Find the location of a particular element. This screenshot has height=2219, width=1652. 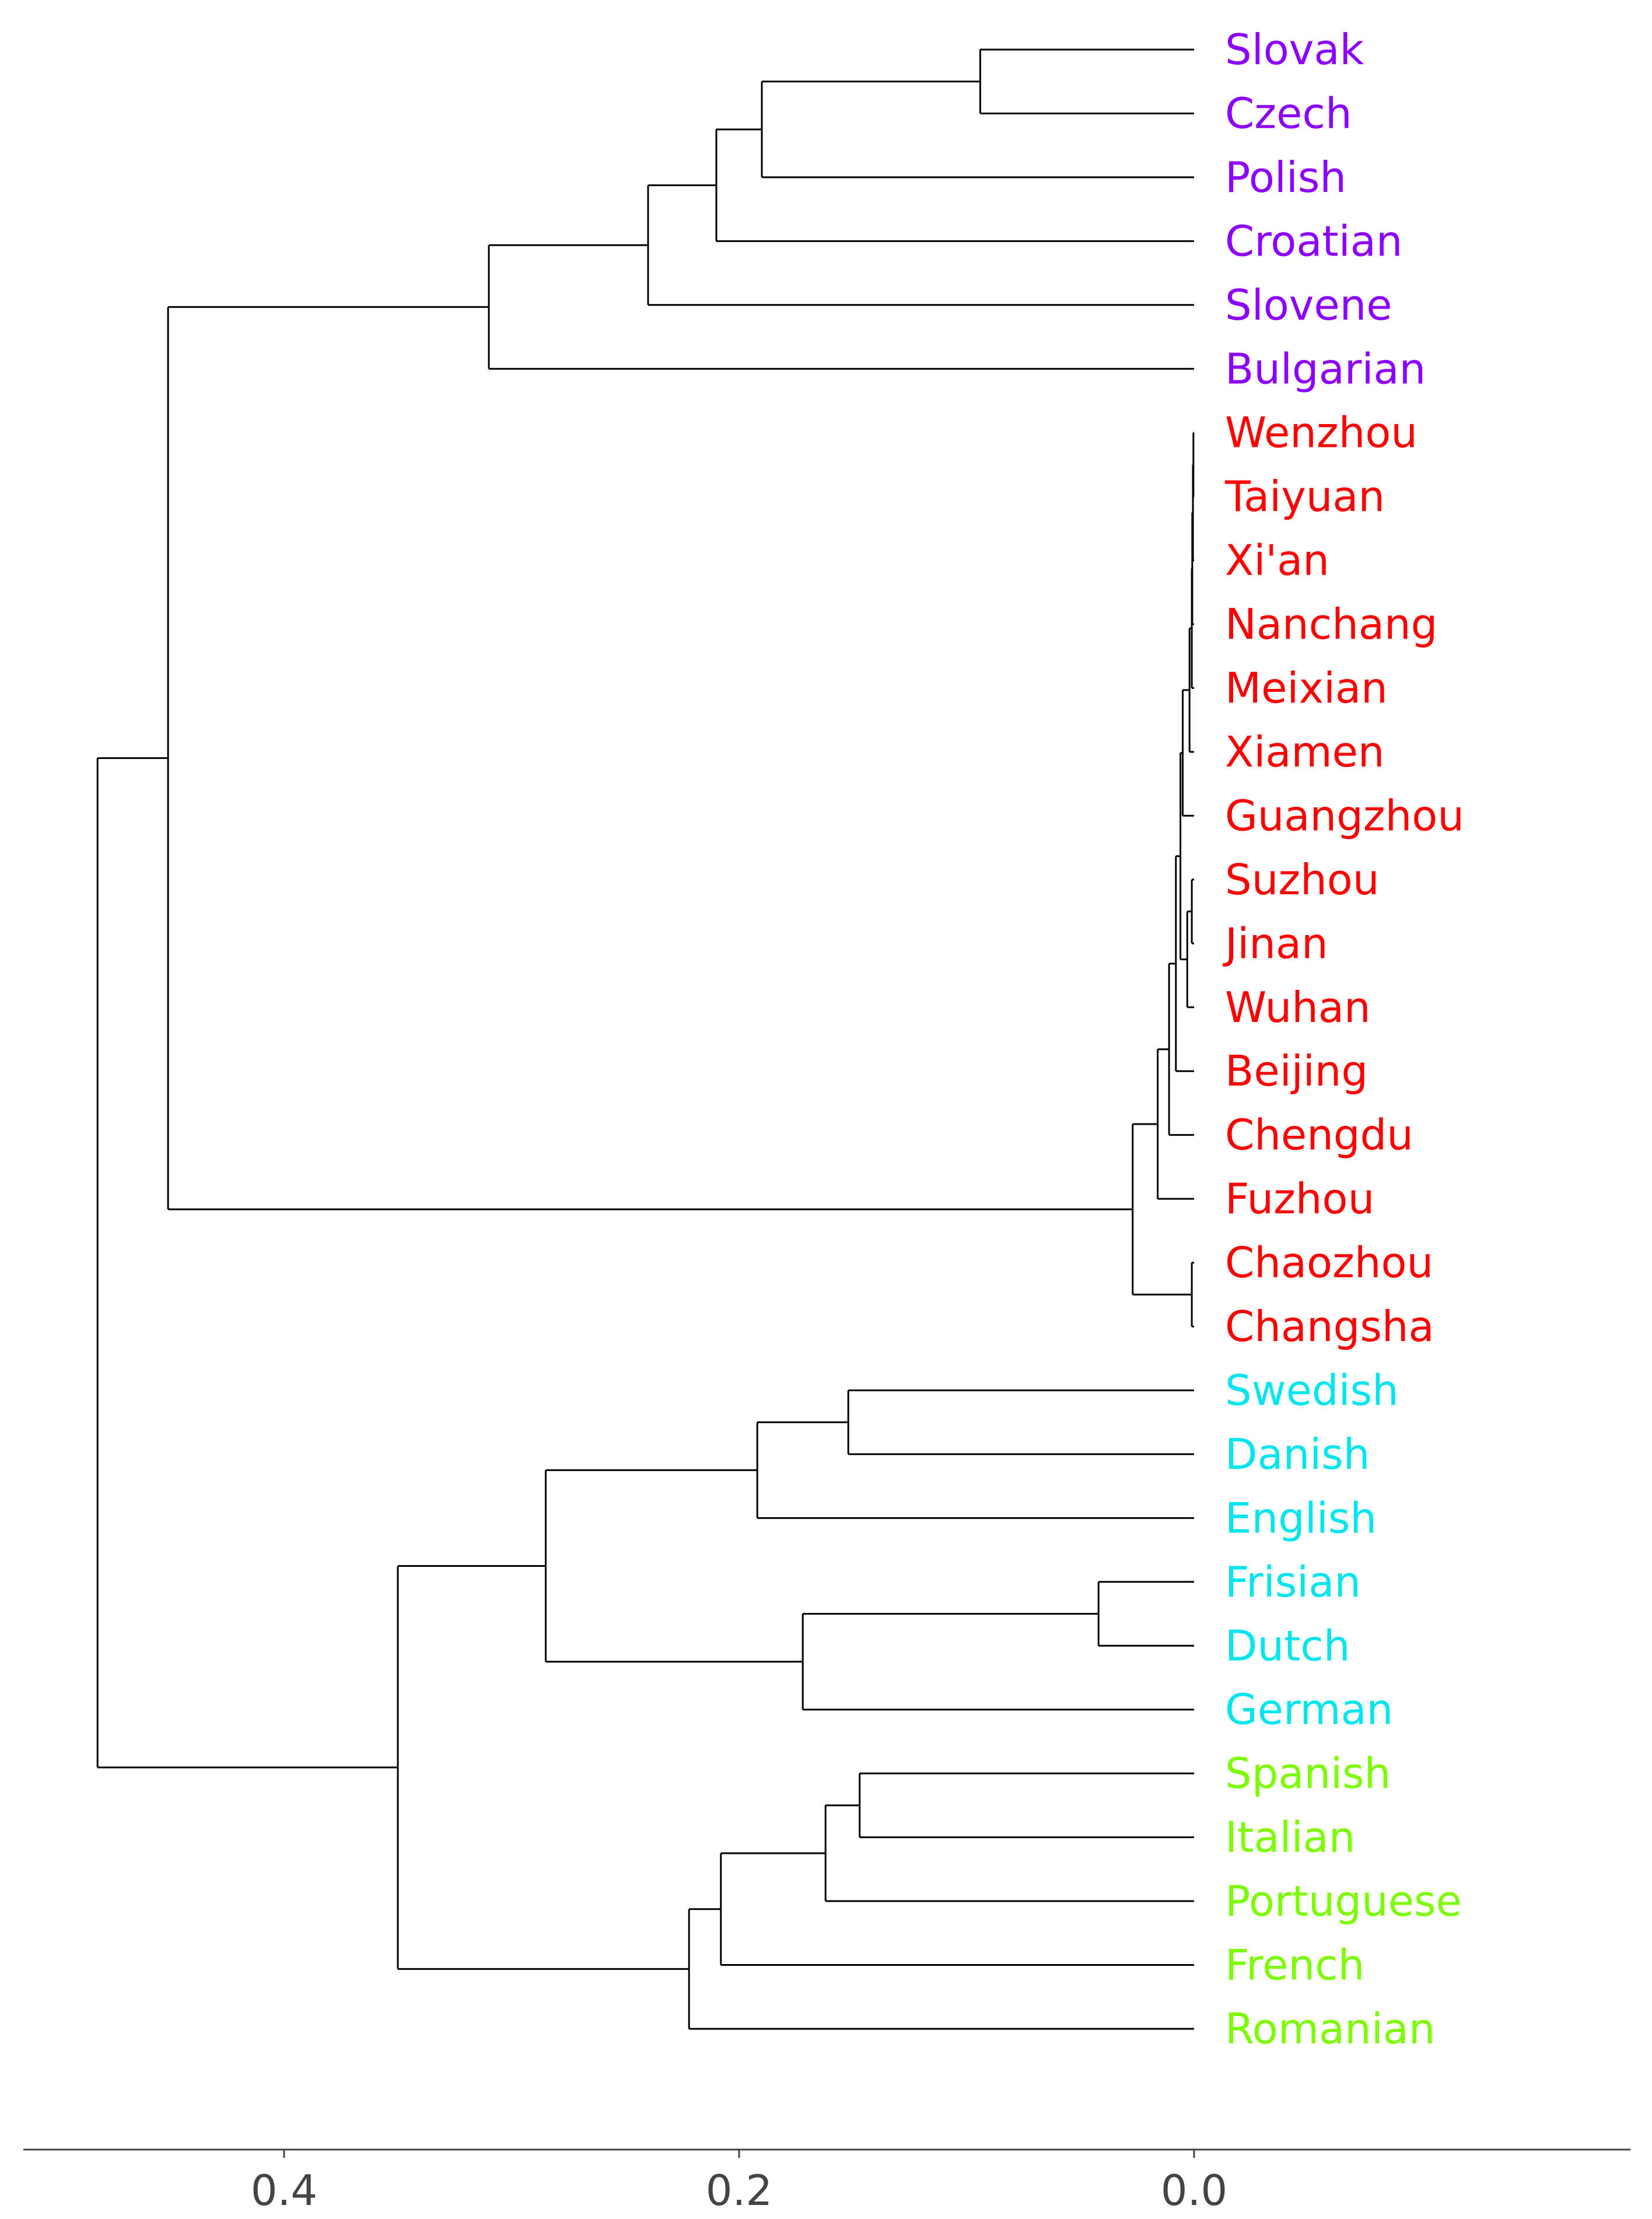

leaf-label: Portuguese is located at coordinates (1343, 1901).